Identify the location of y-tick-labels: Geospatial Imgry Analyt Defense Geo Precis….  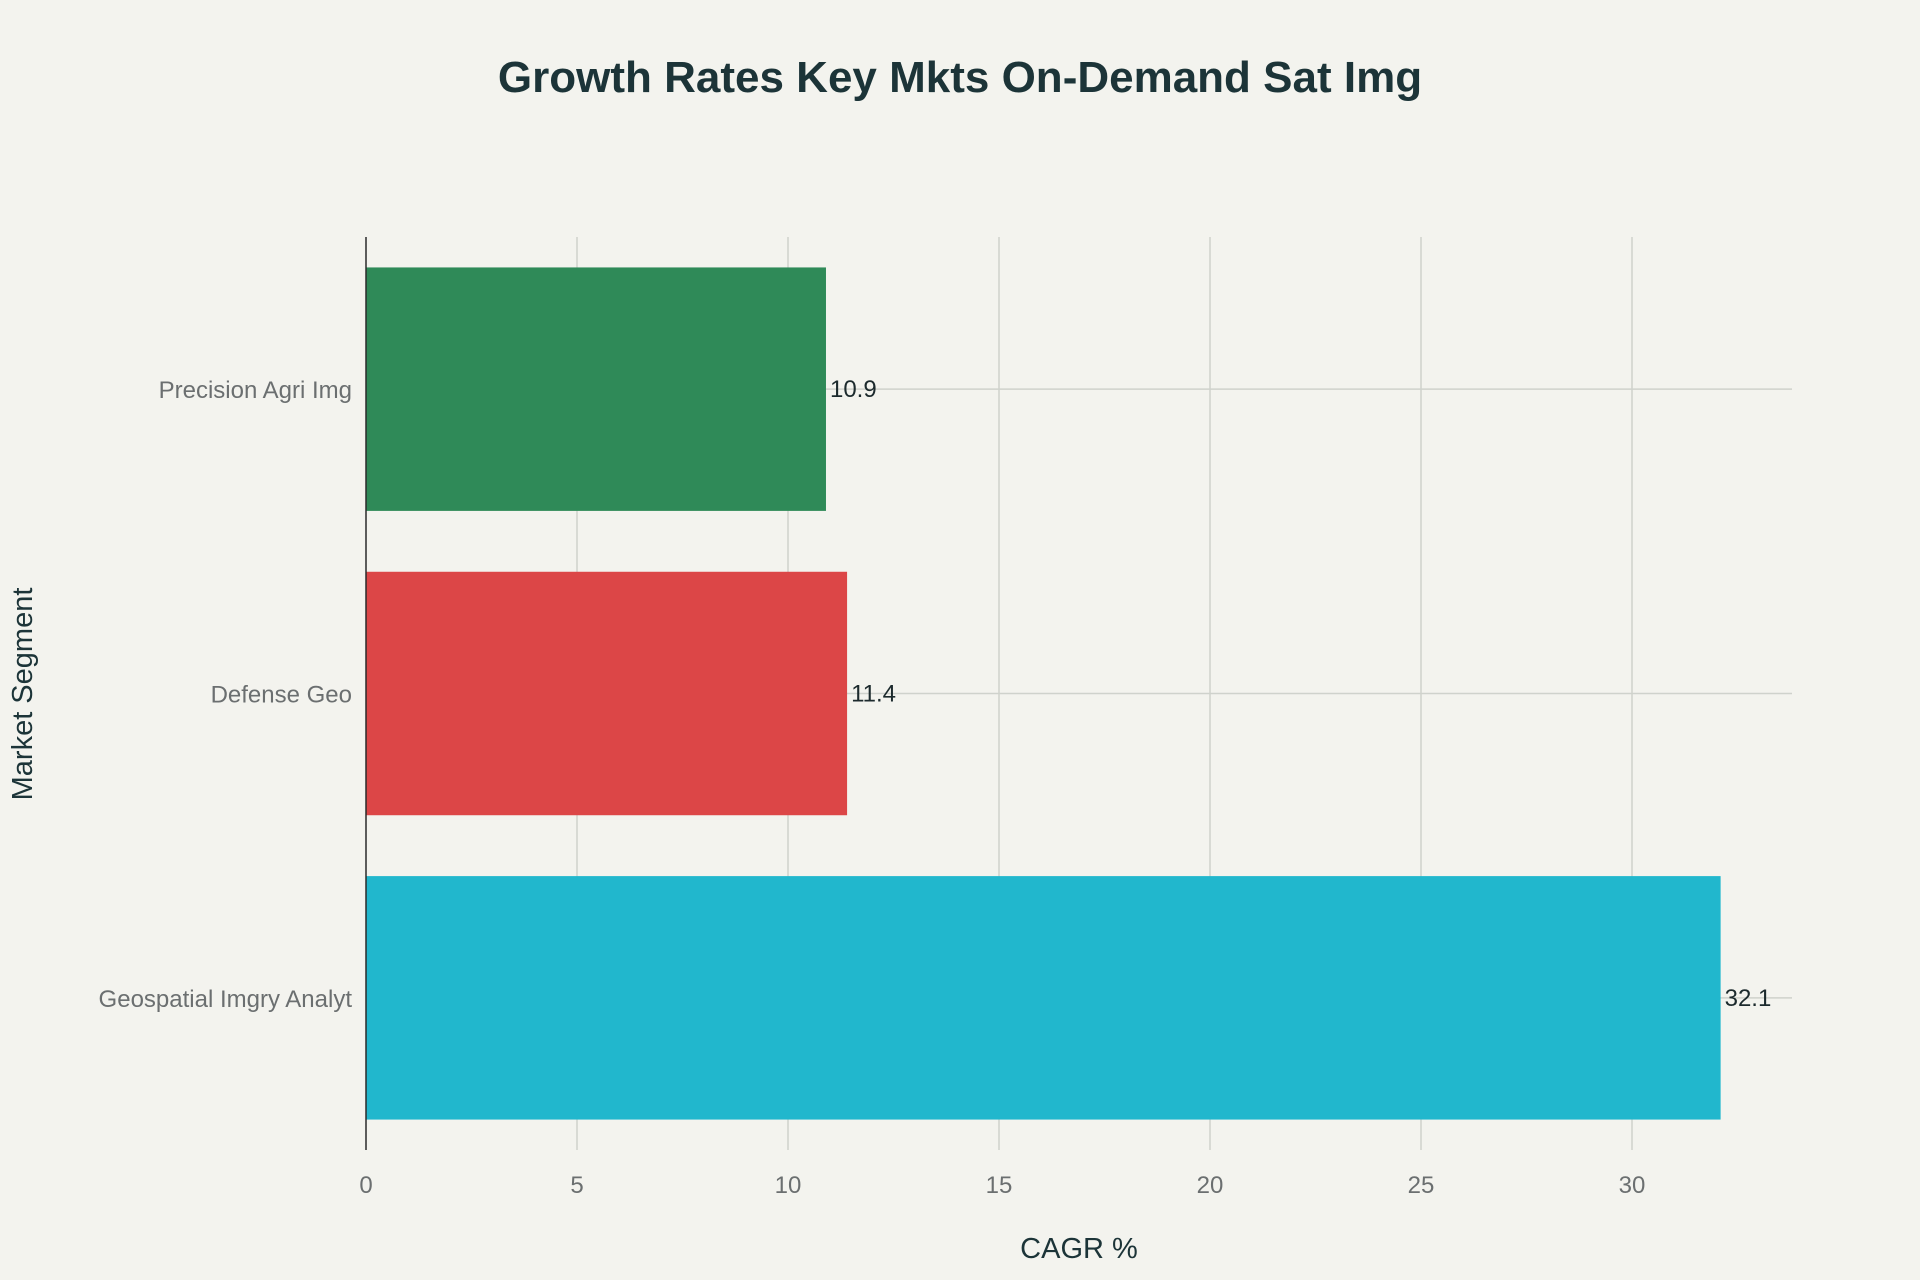
(226, 695).